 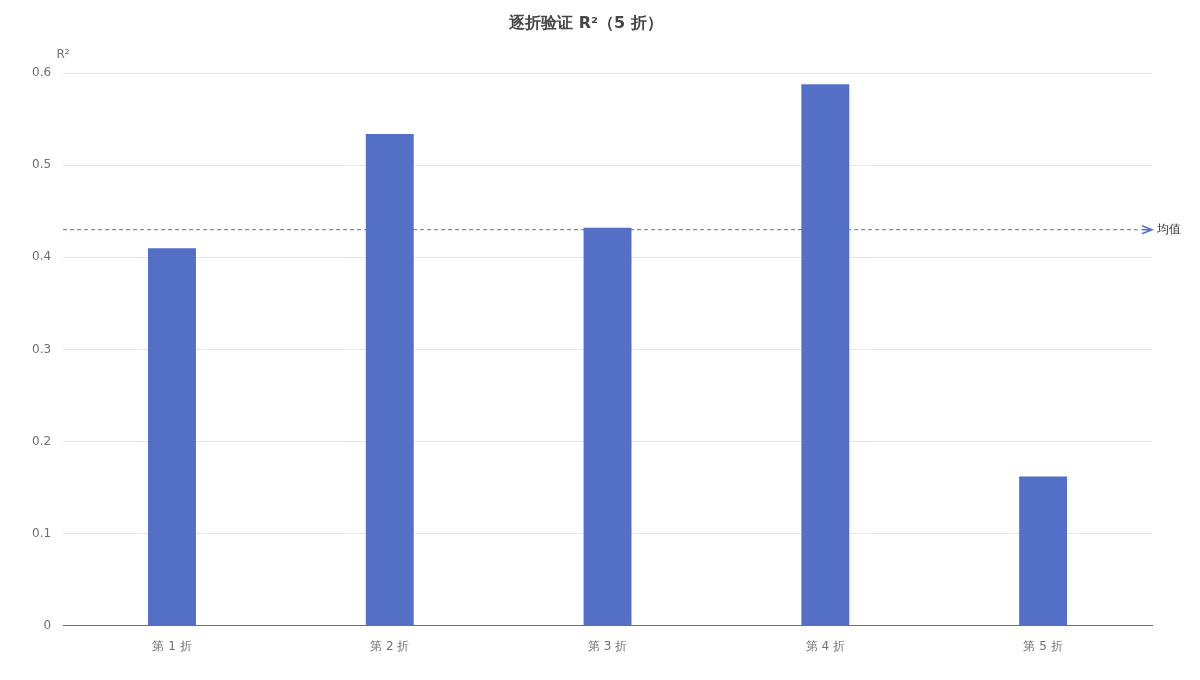 What do you see at coordinates (41, 164) in the screenshot?
I see `y-tick-label: 0.5` at bounding box center [41, 164].